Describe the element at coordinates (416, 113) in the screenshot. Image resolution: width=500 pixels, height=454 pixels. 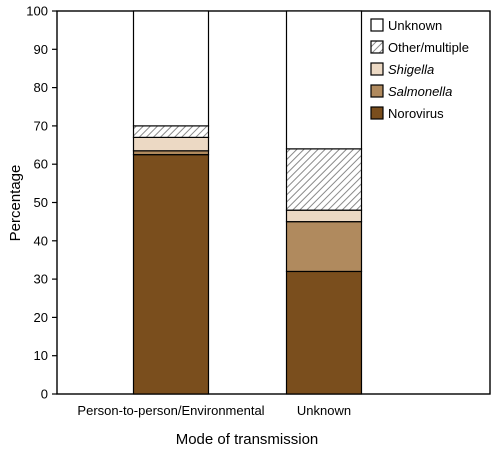
I see `legend-label: Norovirus` at that location.